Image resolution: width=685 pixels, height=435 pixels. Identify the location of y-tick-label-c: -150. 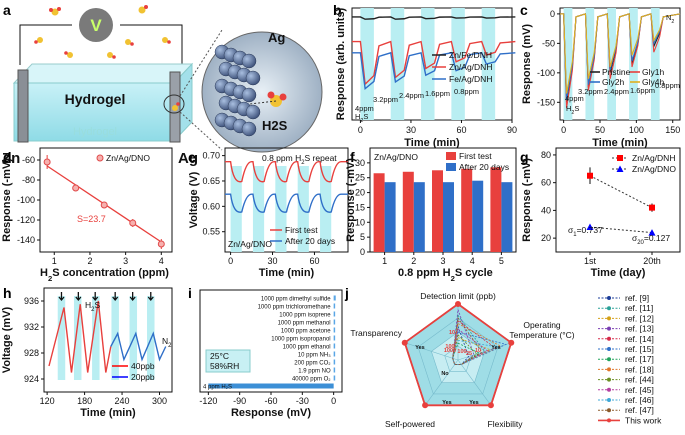
(546, 102).